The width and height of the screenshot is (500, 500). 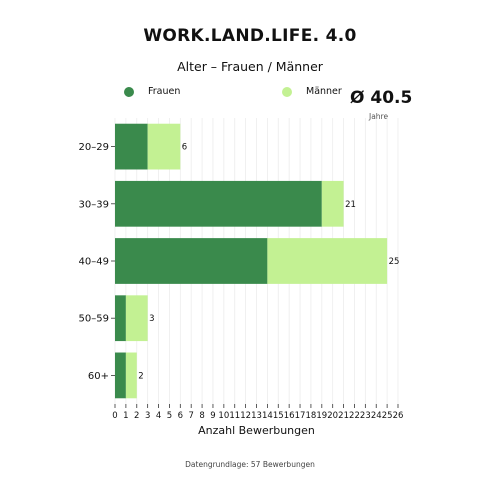 What do you see at coordinates (350, 205) in the screenshot?
I see `data-label-total: 21` at bounding box center [350, 205].